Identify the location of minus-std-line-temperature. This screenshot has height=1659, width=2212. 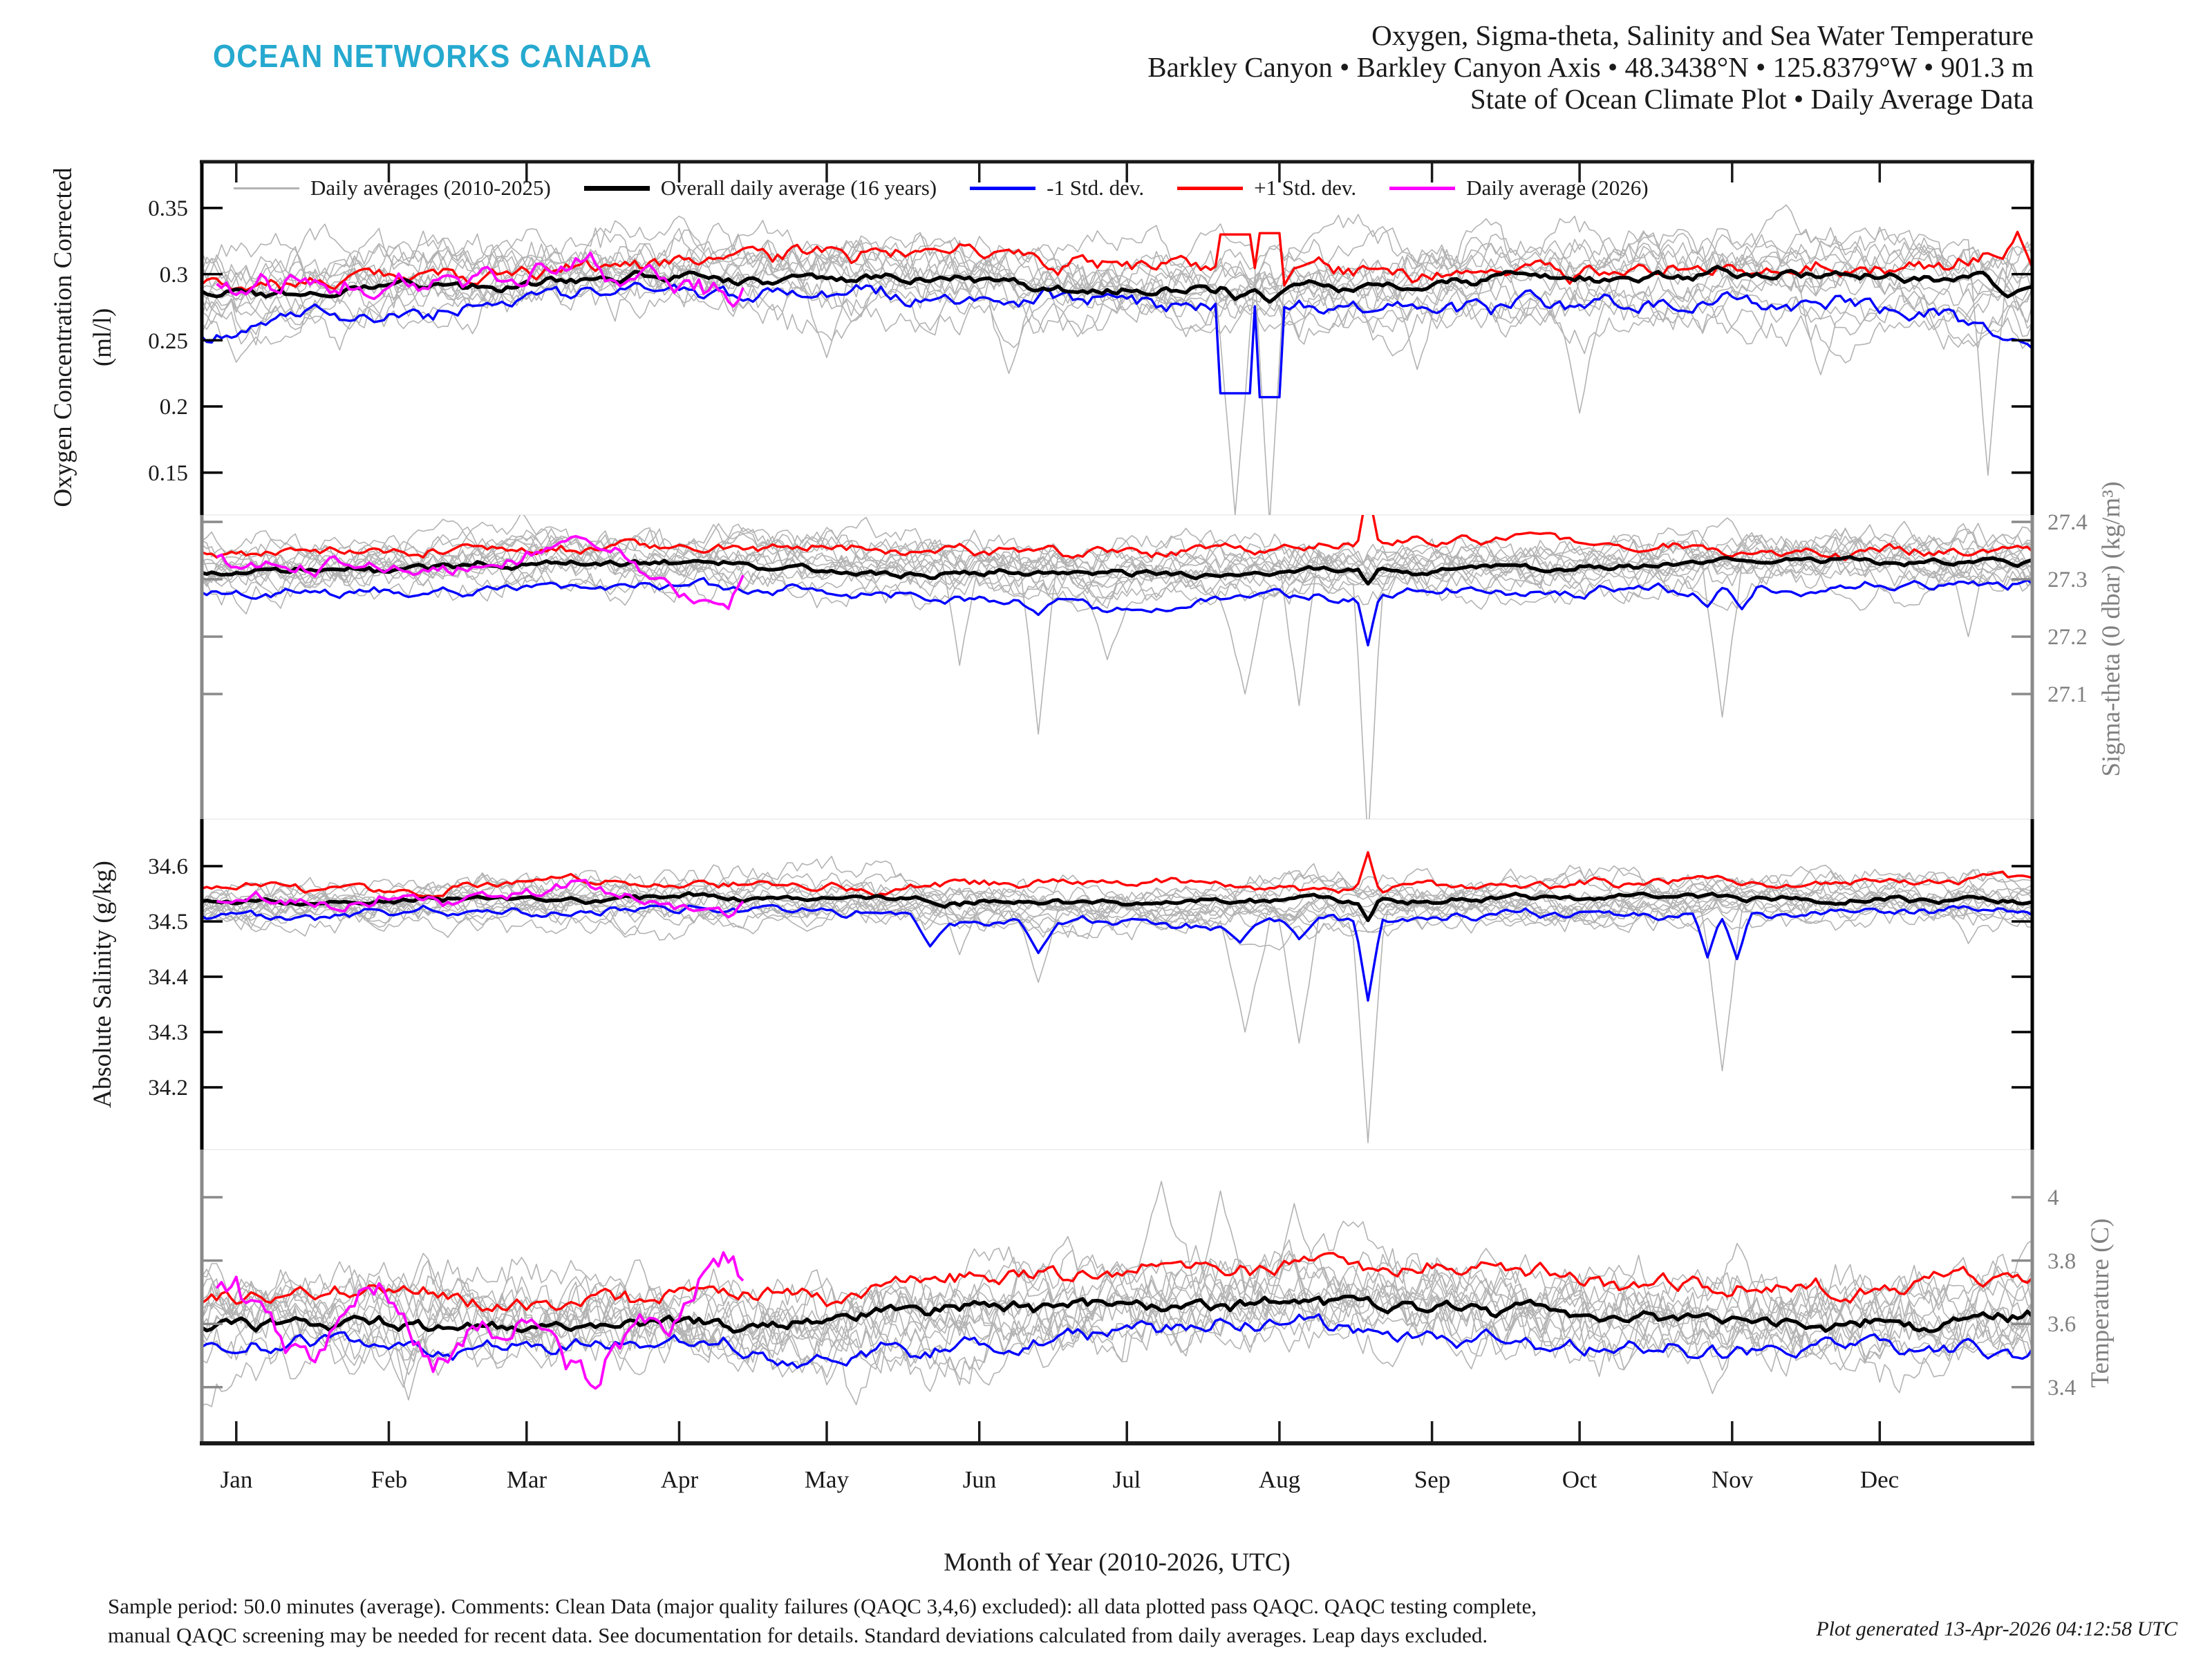
(1117, 1341).